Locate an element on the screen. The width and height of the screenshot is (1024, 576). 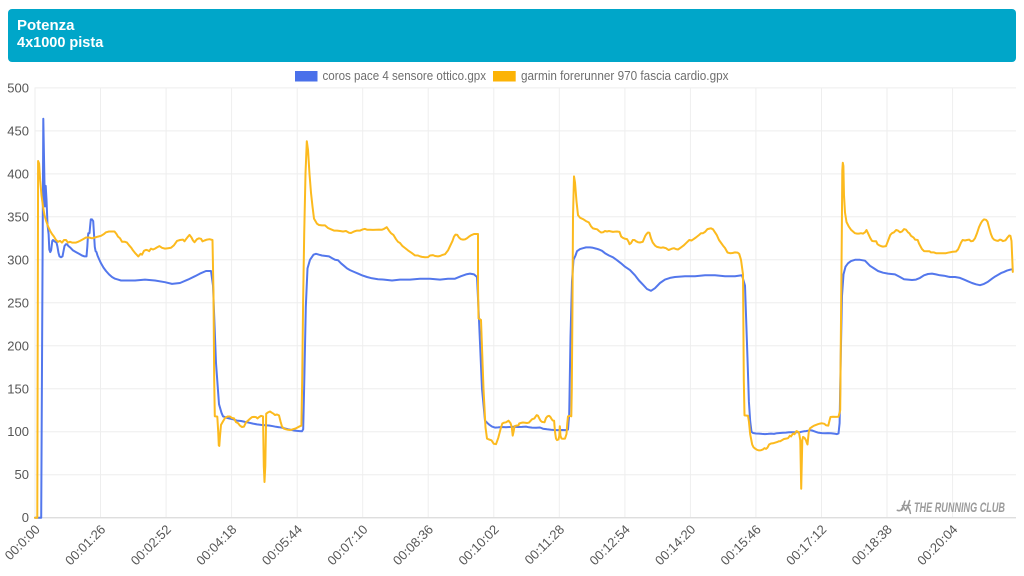
svg-text: 400 is located at coordinates (18, 173).